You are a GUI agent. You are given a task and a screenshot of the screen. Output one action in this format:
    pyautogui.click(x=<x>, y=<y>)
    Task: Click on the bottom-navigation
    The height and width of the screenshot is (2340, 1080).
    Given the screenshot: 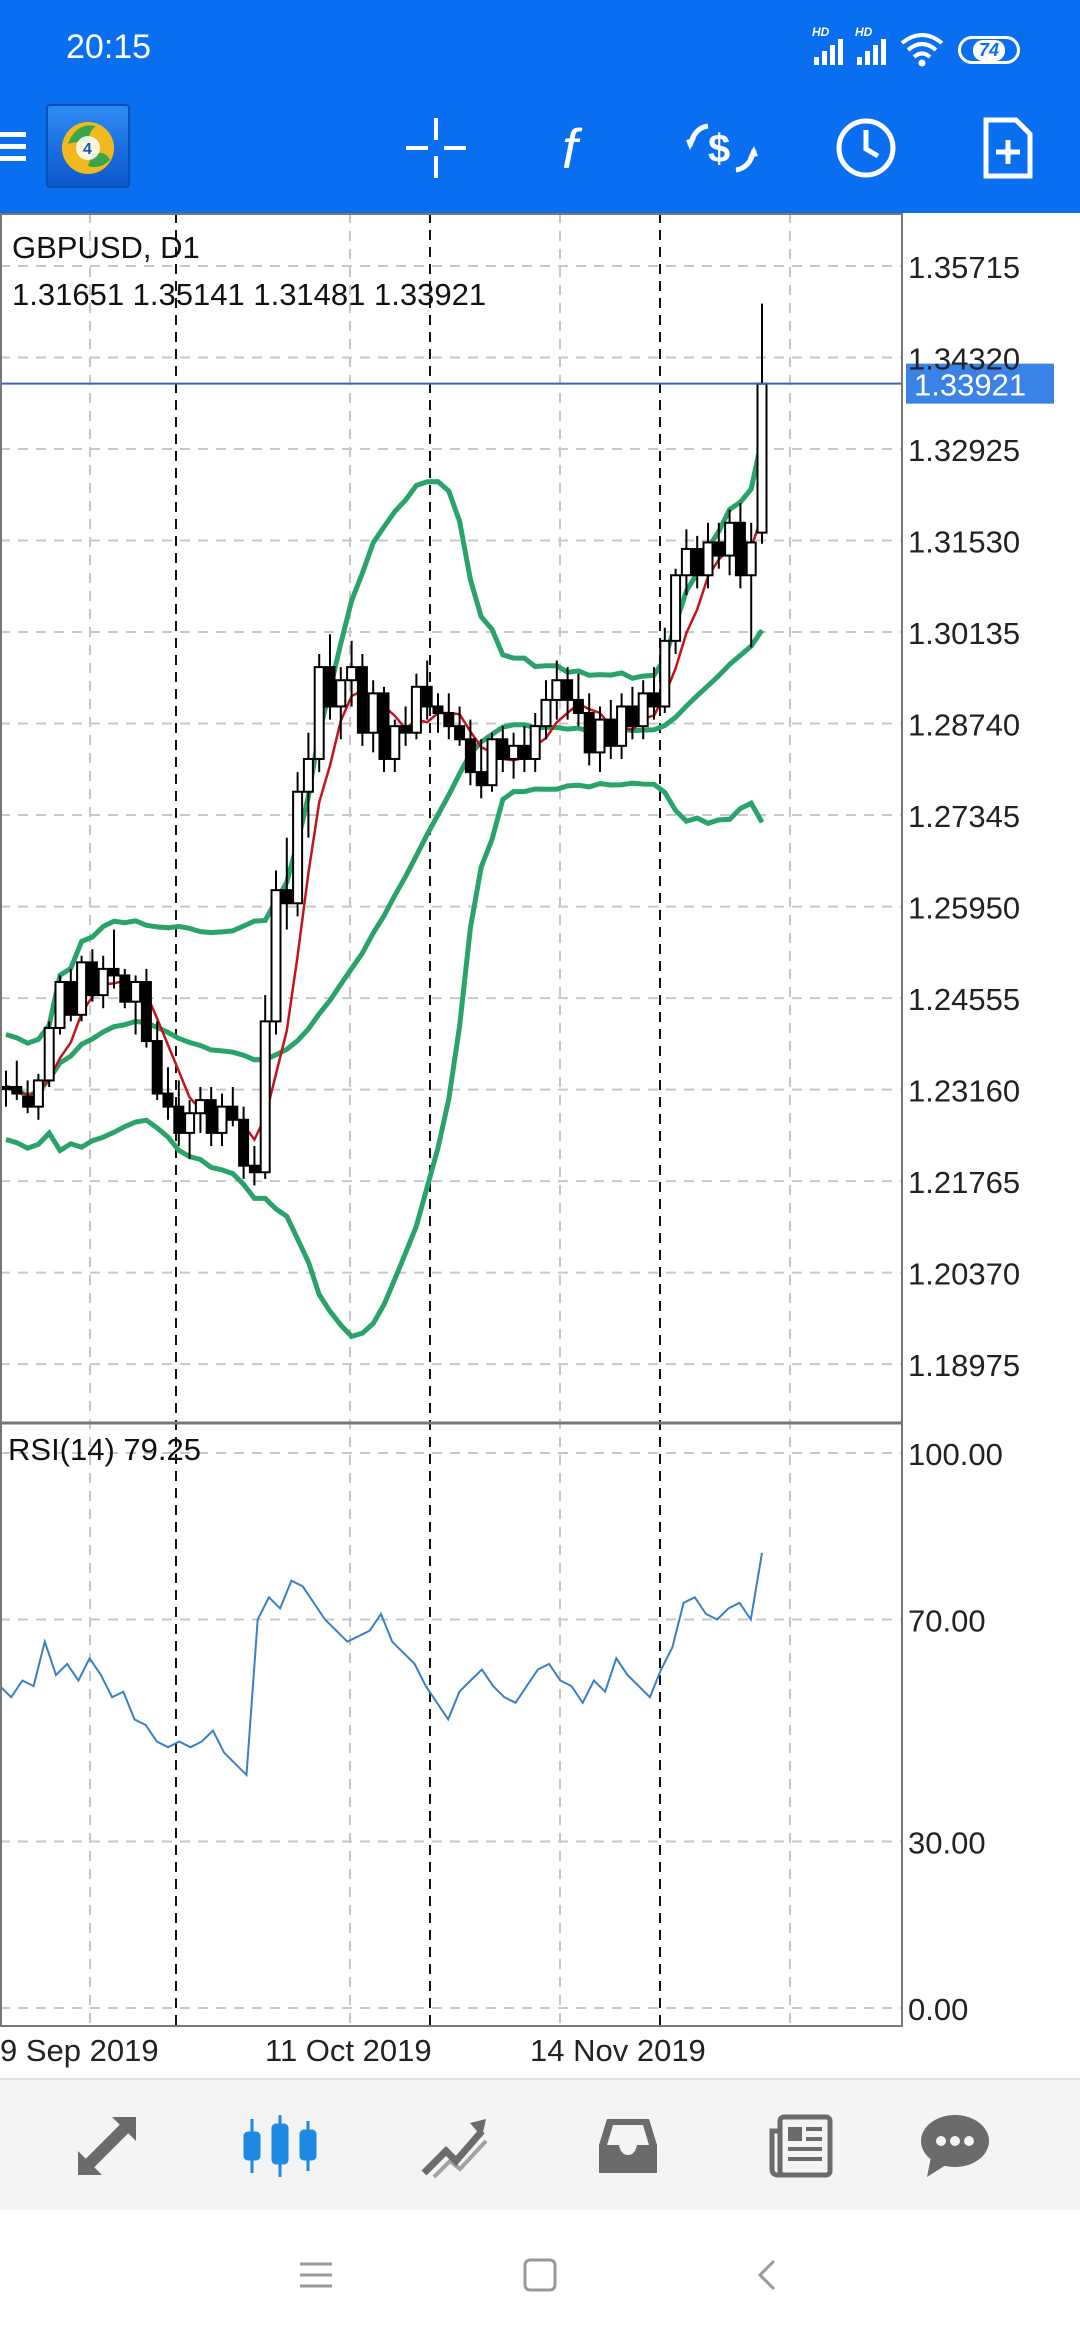 What is the action you would take?
    pyautogui.click(x=540, y=2145)
    